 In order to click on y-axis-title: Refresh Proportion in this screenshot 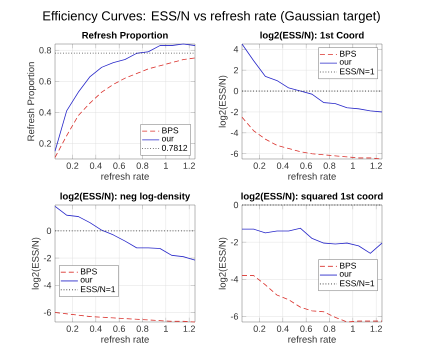, I will do `click(31, 101)`.